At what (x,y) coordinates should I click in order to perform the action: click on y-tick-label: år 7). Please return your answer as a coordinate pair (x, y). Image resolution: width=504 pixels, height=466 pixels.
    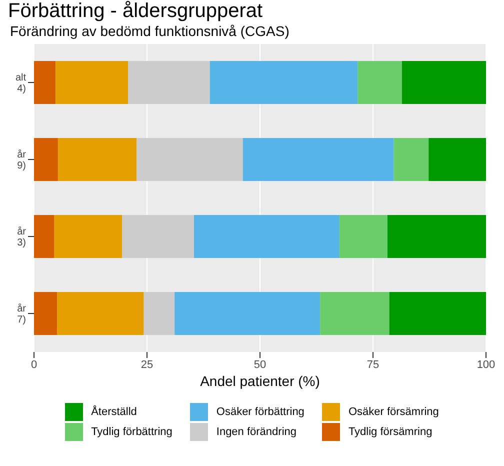
    Looking at the image, I should click on (22, 314).